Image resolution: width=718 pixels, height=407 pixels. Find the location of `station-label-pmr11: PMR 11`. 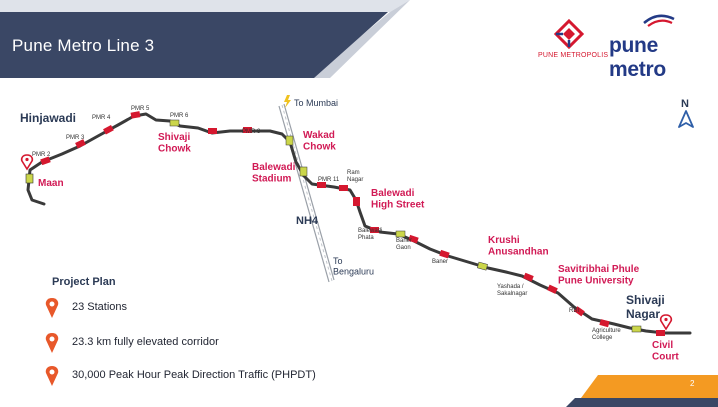

station-label-pmr11: PMR 11 is located at coordinates (329, 180).